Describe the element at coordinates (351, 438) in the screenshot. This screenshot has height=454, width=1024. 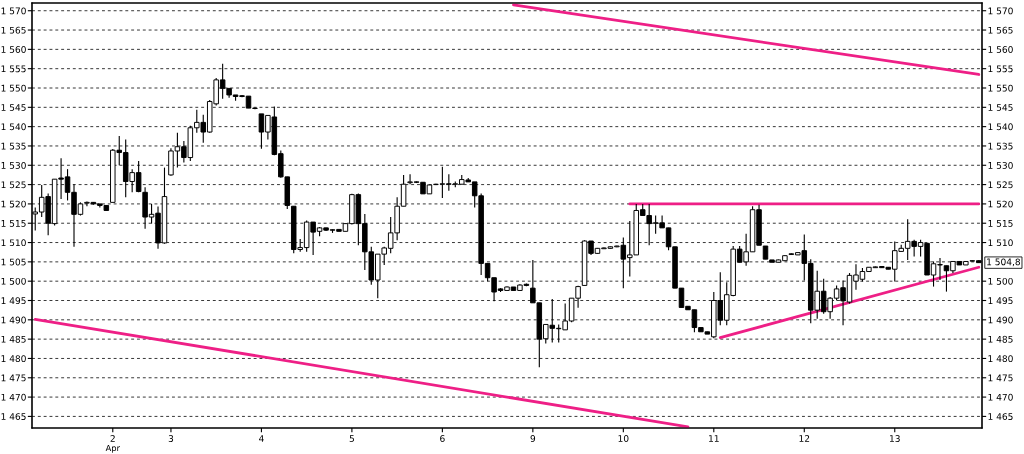
I see `x-tick-label: 5` at that location.